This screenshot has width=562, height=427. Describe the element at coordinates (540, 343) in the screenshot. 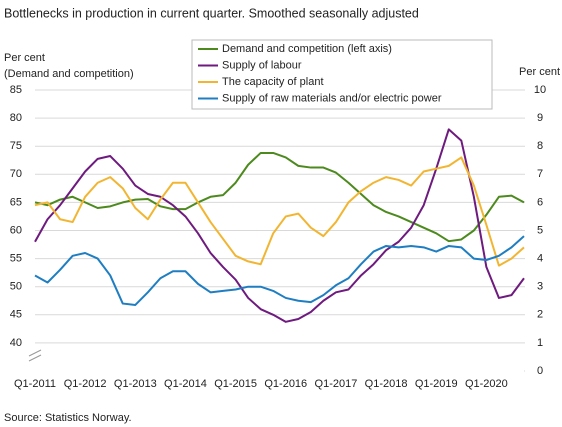

I see `y2-tick-label: 1` at that location.